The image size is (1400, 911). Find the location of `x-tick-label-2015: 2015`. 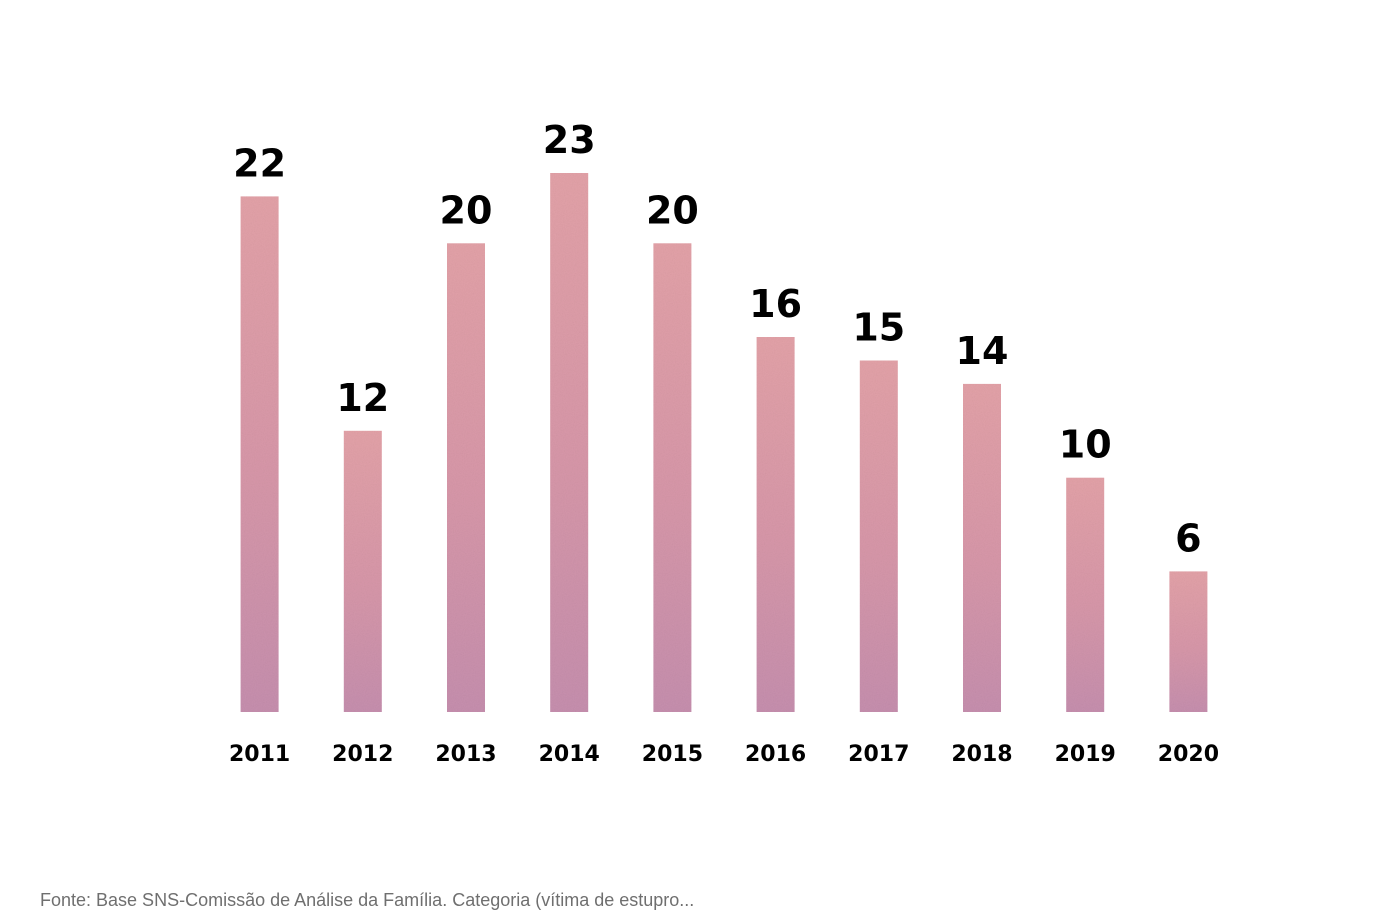

x-tick-label-2015: 2015 is located at coordinates (672, 754).